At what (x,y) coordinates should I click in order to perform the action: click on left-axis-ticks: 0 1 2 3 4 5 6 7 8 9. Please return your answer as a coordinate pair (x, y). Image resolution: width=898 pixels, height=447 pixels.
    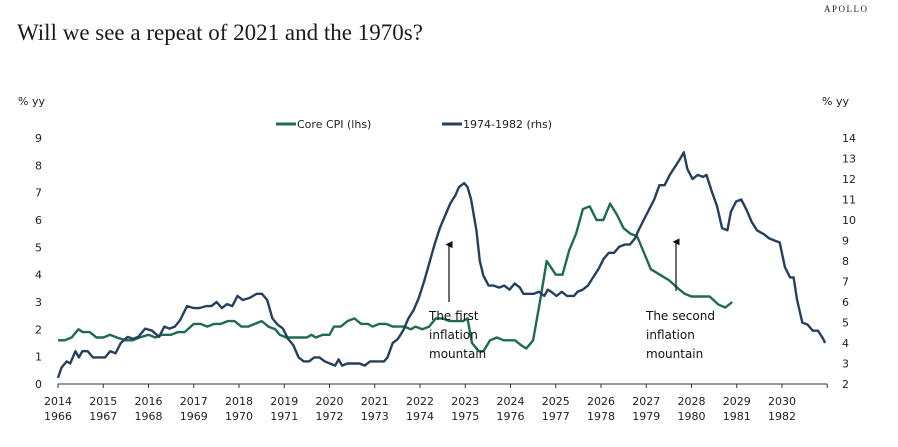
    Looking at the image, I should click on (38, 261).